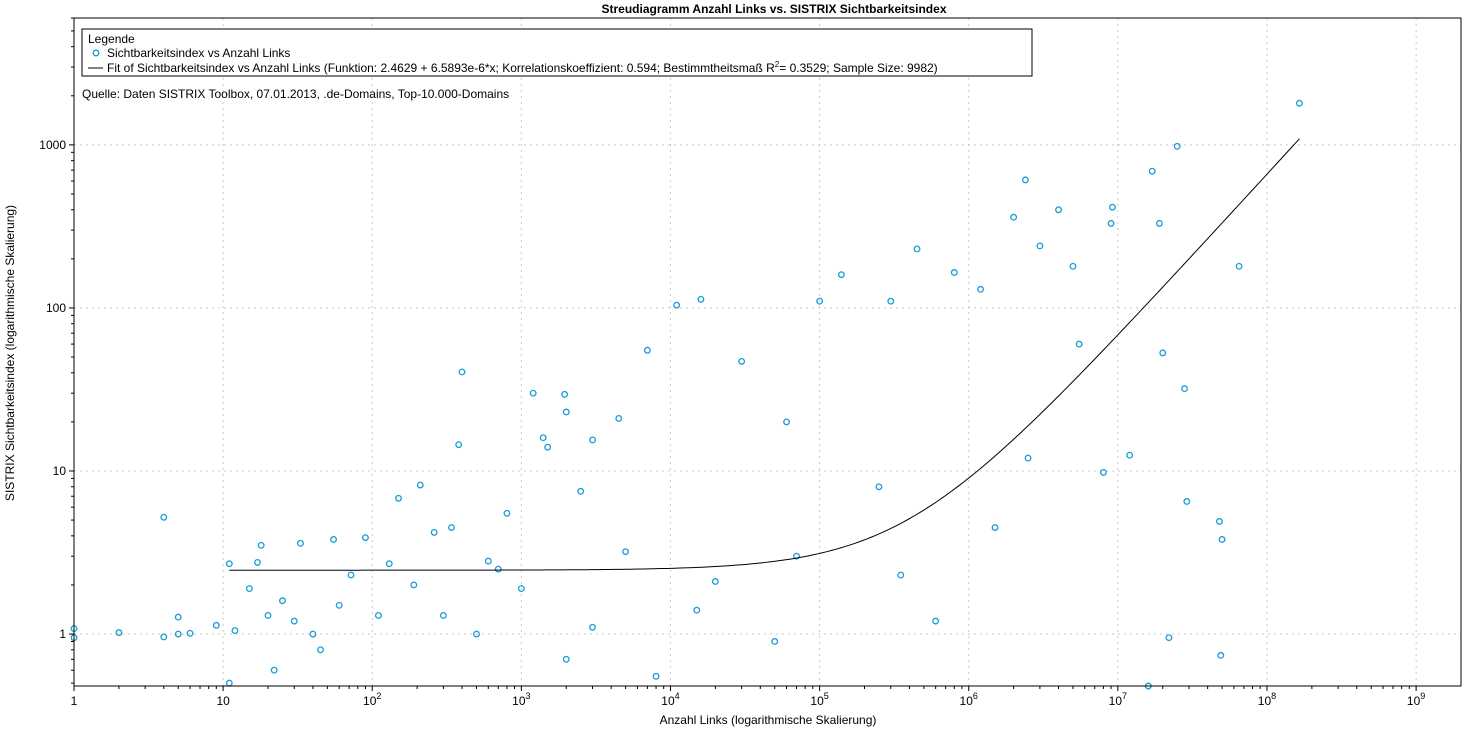 This screenshot has width=1476, height=731. I want to click on x-tick-label: 10⁴, so click(670, 699).